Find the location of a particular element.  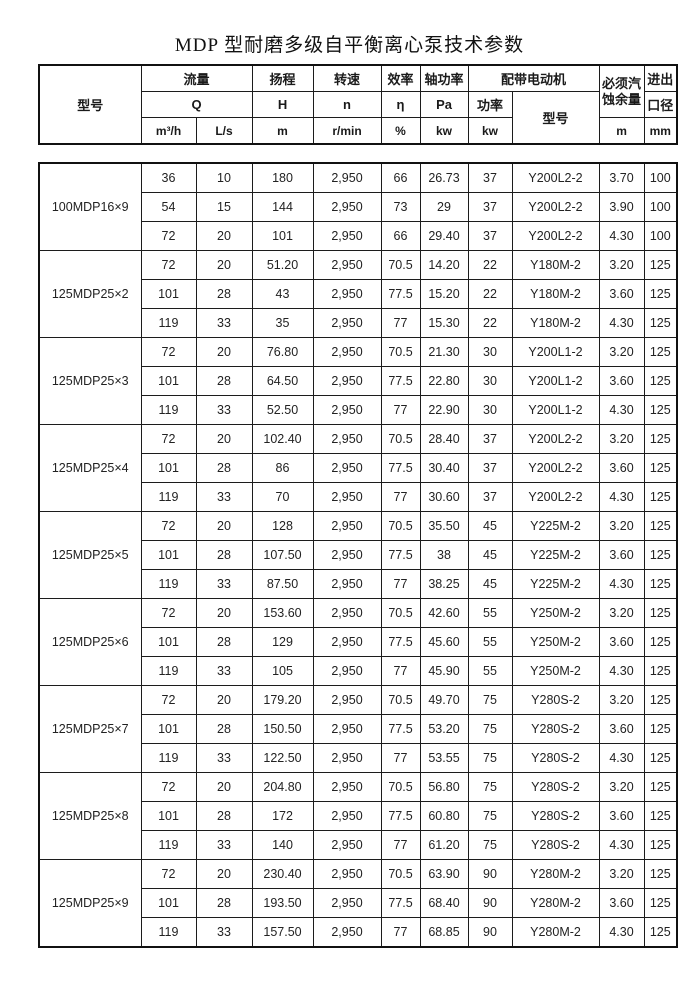

data-cell: 153.60 is located at coordinates (282, 613).